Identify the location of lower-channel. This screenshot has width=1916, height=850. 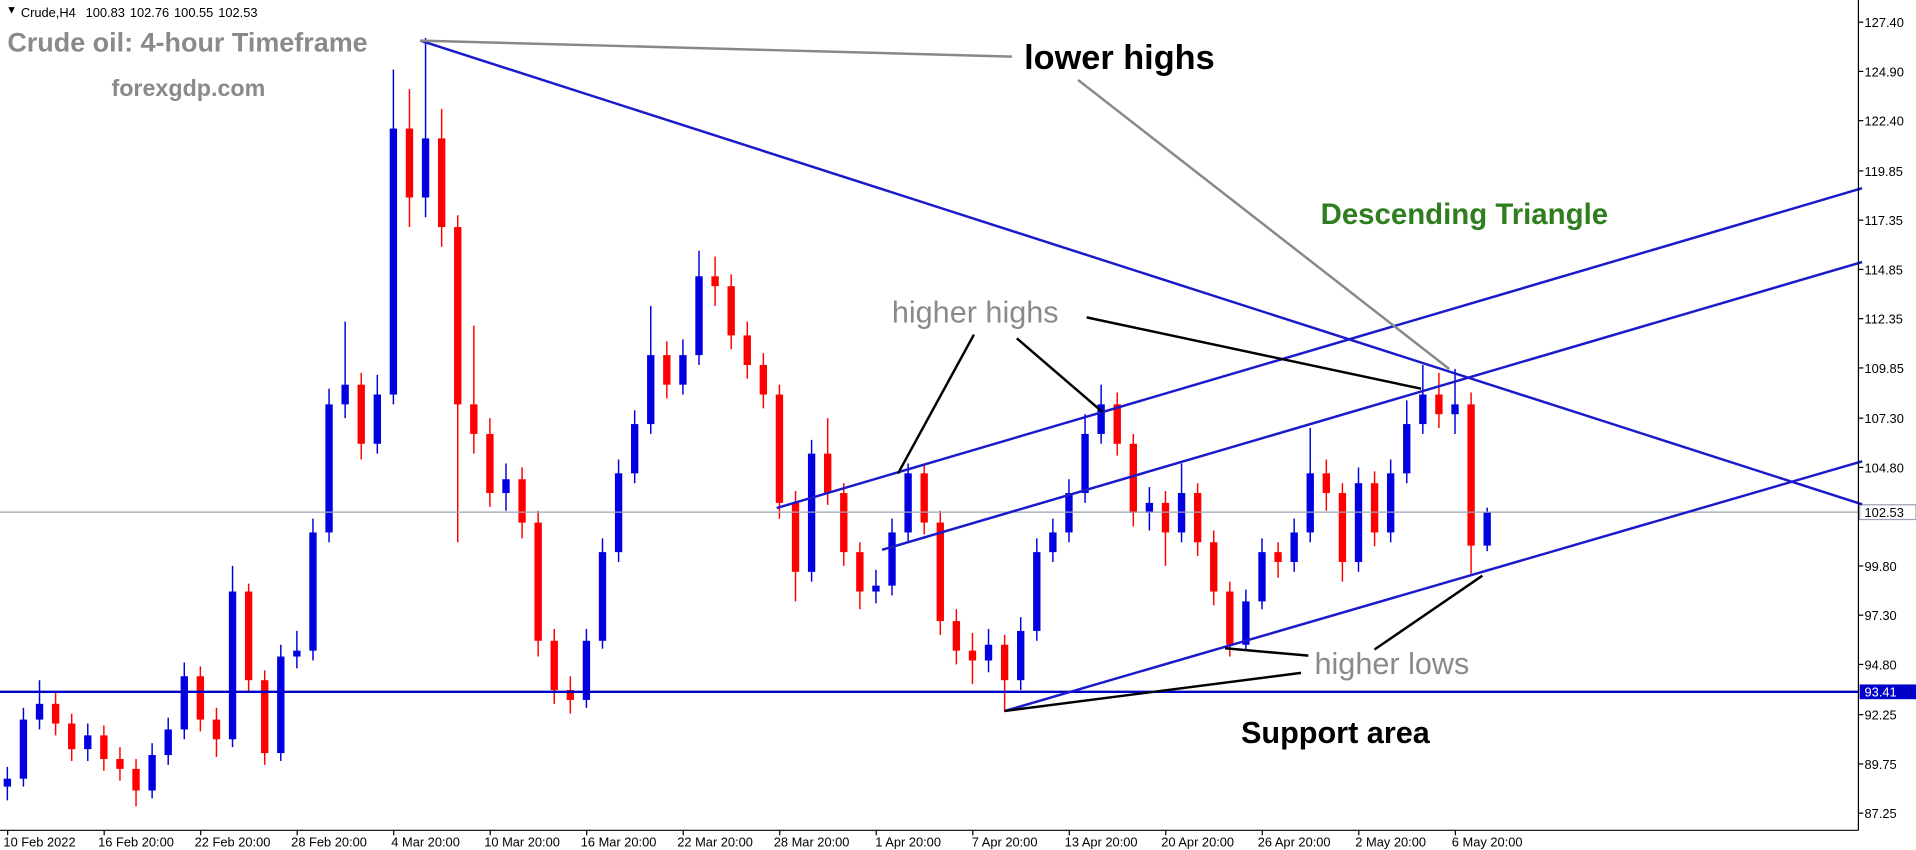
(1433, 586).